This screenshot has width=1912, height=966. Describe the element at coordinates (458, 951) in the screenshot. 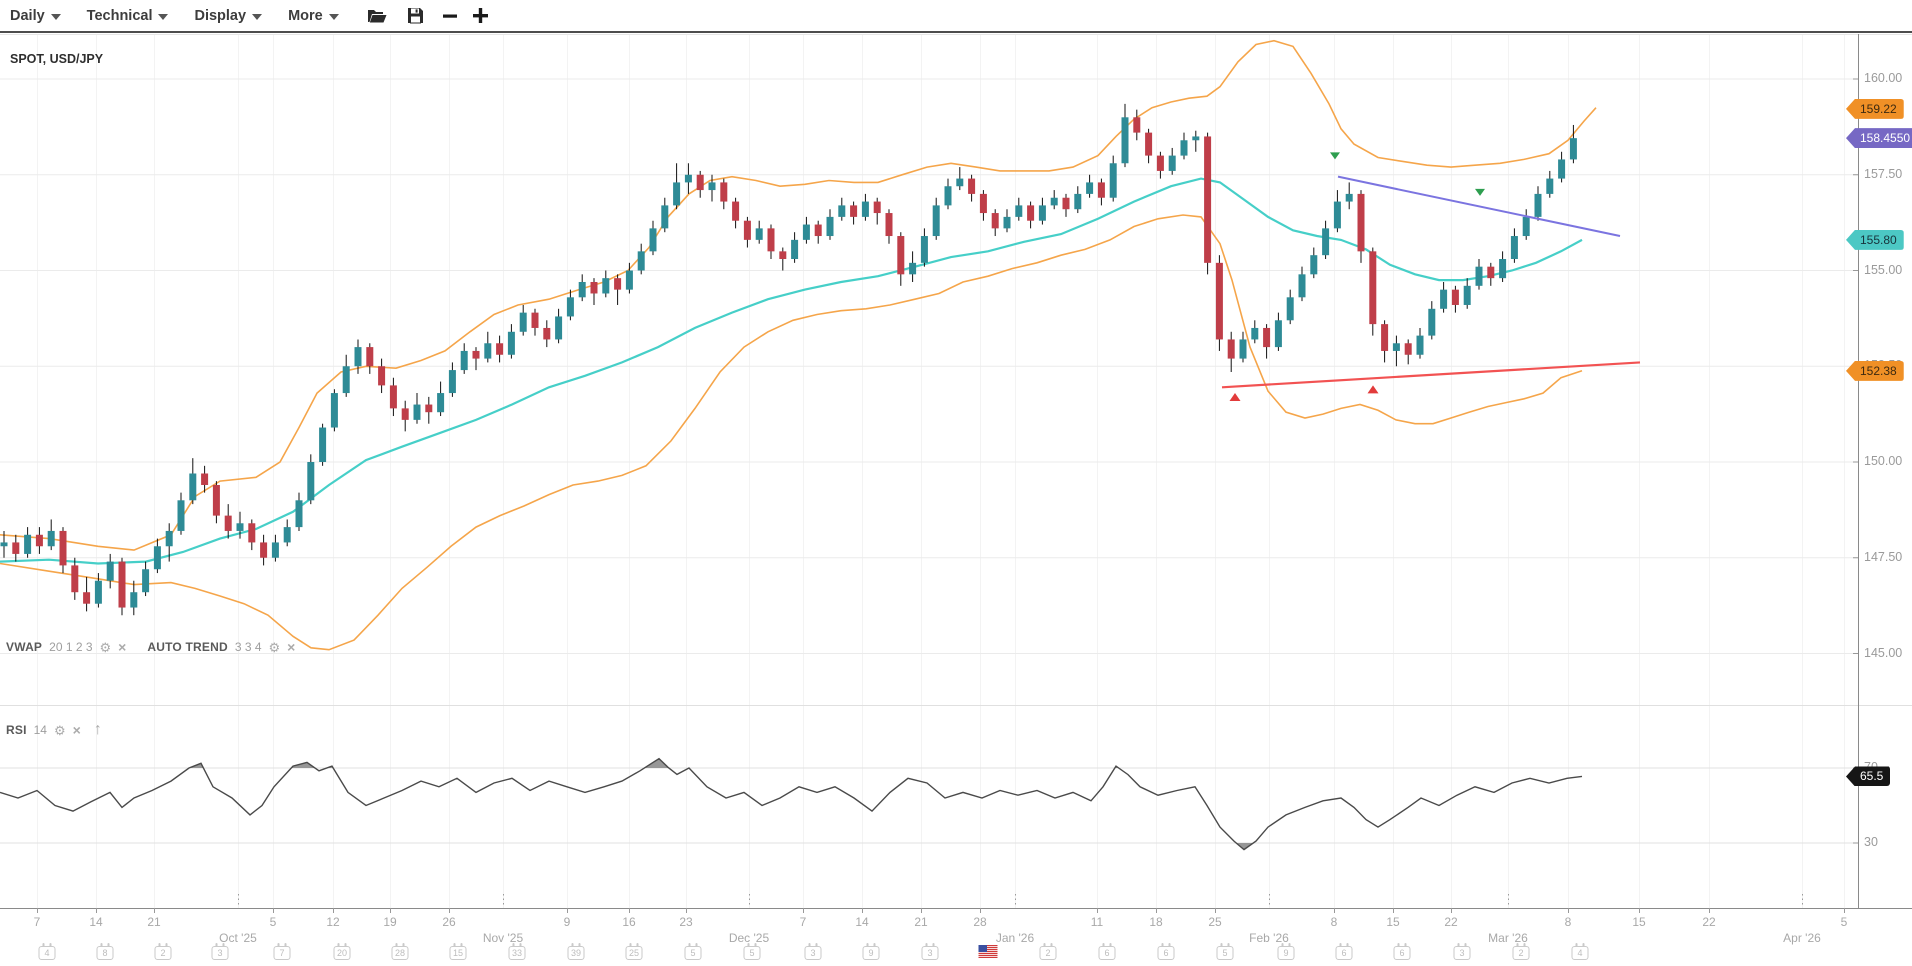

I see `calendar-events-icon: 15` at that location.